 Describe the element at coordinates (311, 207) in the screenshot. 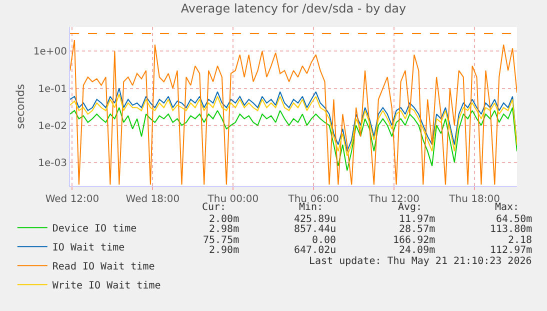

I see `text: Min:` at that location.